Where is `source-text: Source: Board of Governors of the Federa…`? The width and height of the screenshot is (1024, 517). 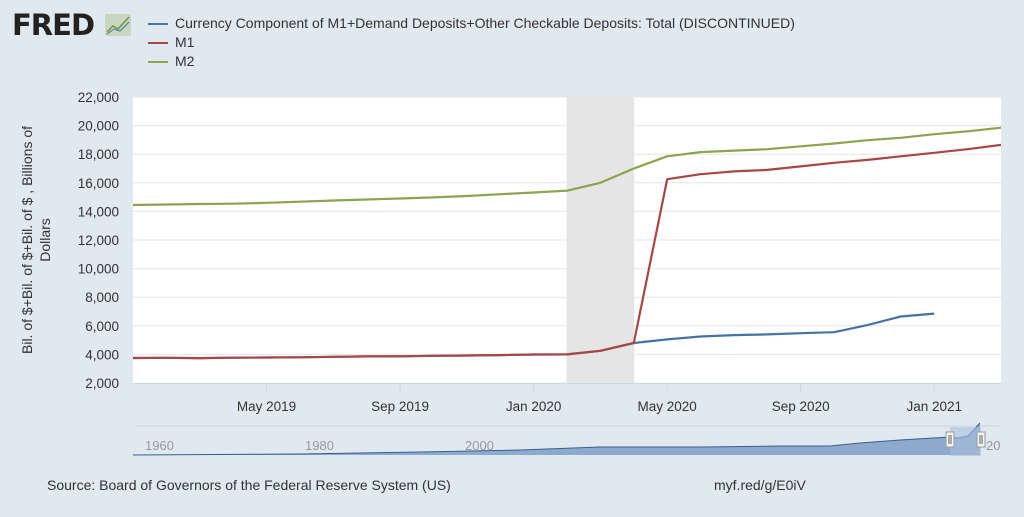 source-text: Source: Board of Governors of the Federa… is located at coordinates (249, 485).